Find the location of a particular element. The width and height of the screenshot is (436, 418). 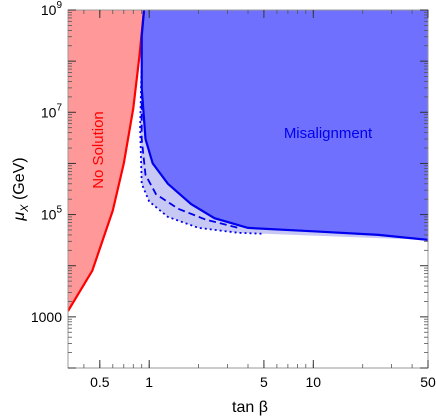

y-axis-title: μX (GeV) is located at coordinates (21, 189).